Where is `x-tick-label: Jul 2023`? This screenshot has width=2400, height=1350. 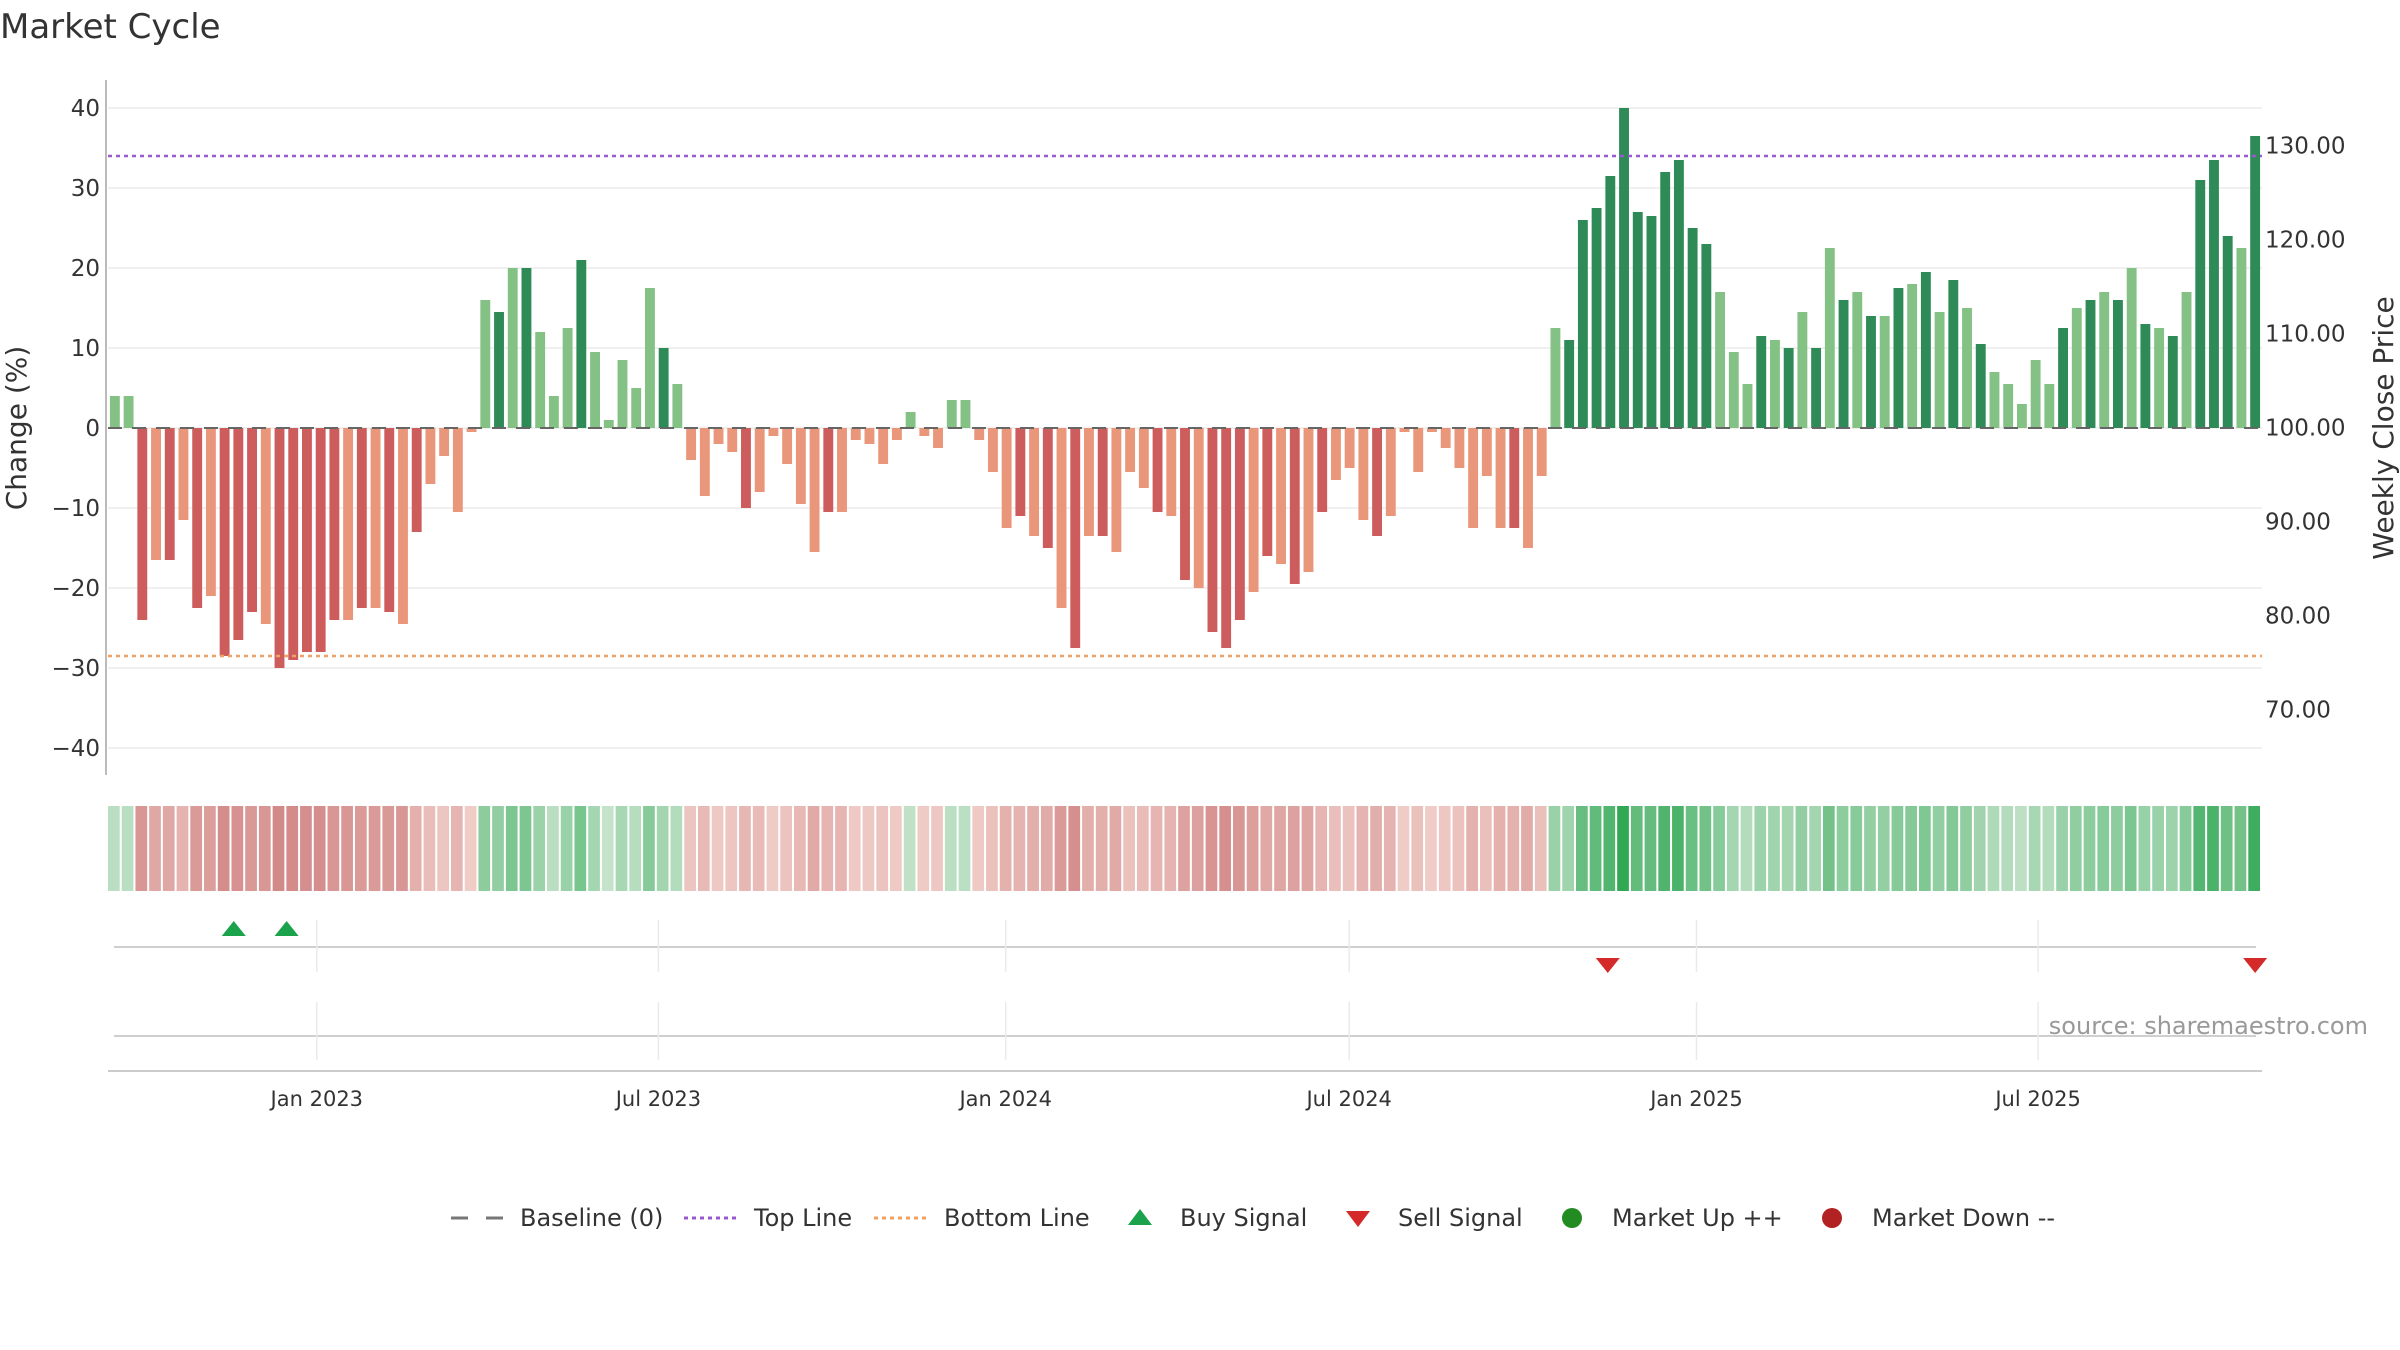
x-tick-label: Jul 2023 is located at coordinates (657, 1099).